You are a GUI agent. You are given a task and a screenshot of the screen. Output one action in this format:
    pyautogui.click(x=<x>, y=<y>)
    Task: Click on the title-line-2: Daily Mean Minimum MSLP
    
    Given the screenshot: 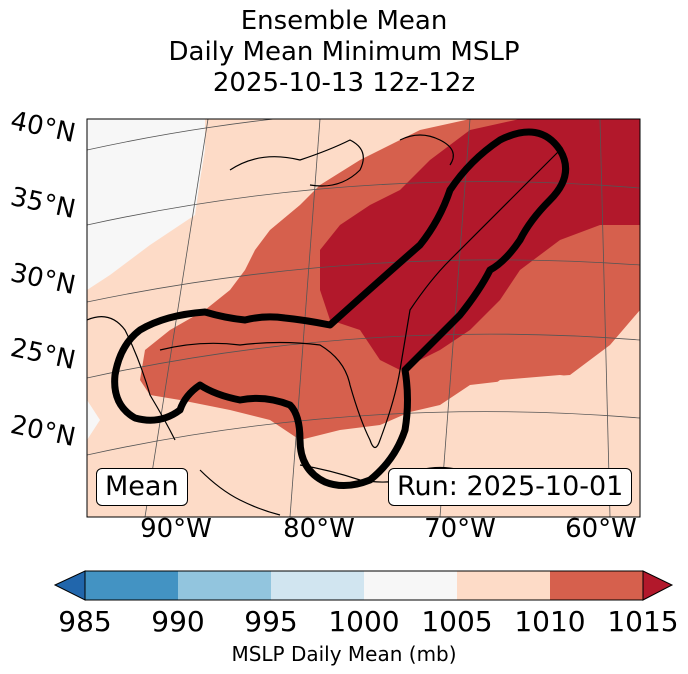 What is the action you would take?
    pyautogui.click(x=344, y=52)
    